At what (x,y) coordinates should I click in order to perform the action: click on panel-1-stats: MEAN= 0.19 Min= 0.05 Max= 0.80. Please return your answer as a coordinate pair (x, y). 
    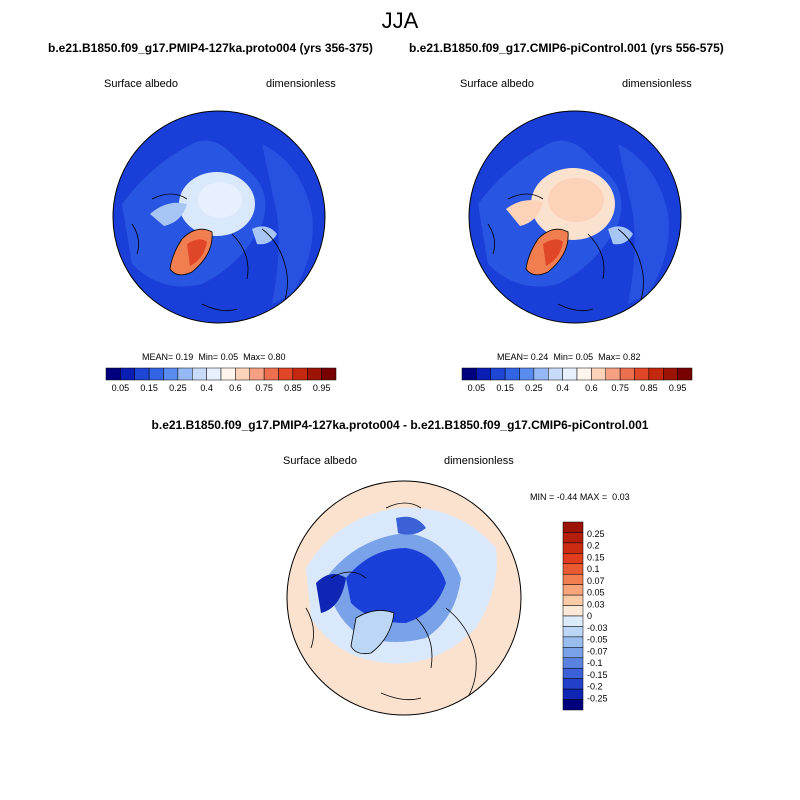
    Looking at the image, I should click on (213, 357).